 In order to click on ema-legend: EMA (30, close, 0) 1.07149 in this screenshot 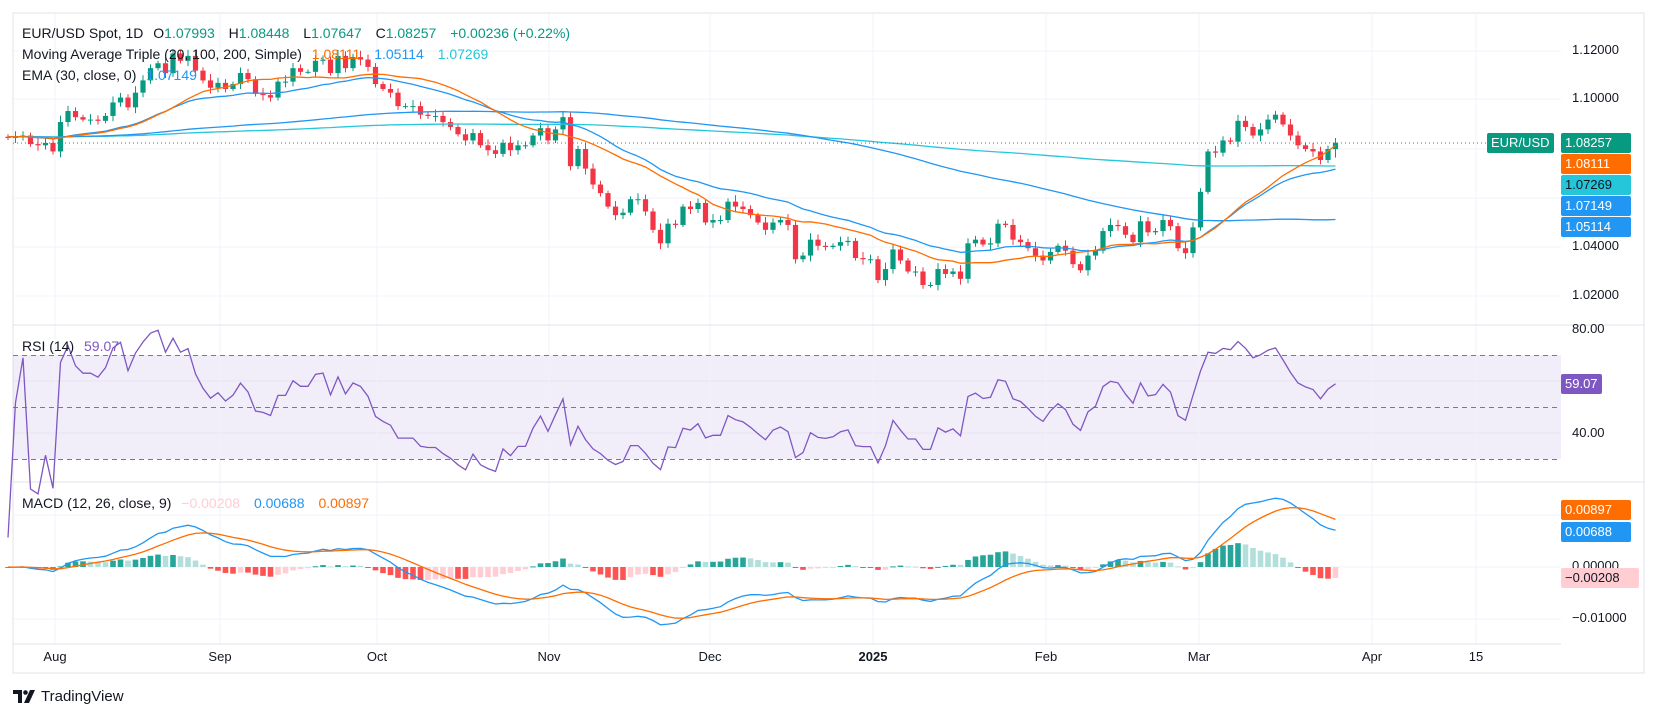, I will do `click(114, 75)`.